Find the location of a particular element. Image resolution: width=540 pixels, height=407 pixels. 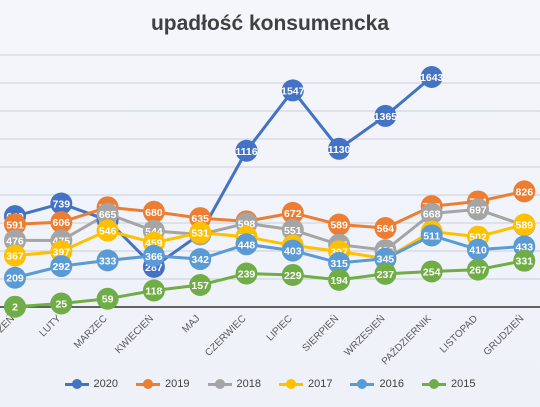

data-label-2020: 1365 is located at coordinates (386, 117).